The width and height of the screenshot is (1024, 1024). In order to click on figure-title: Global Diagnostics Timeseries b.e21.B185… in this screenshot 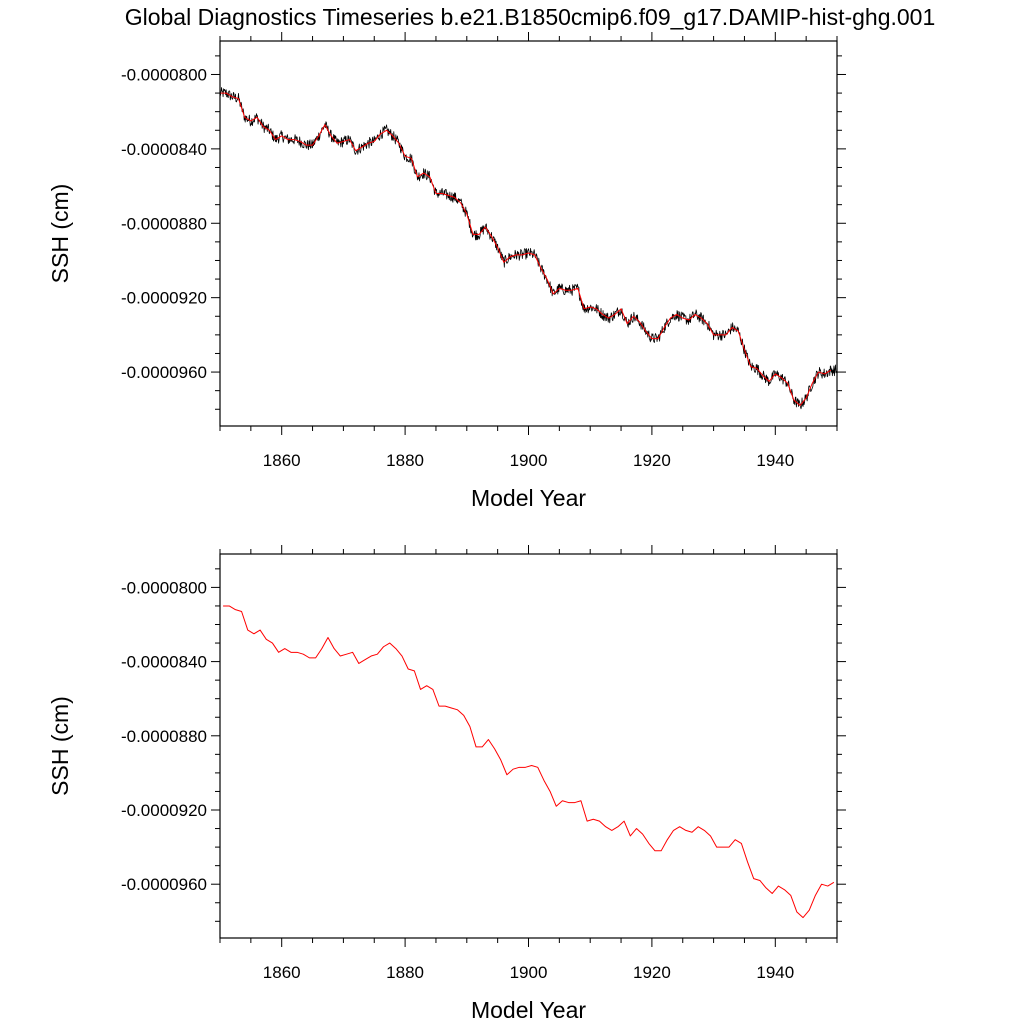, I will do `click(530, 17)`.